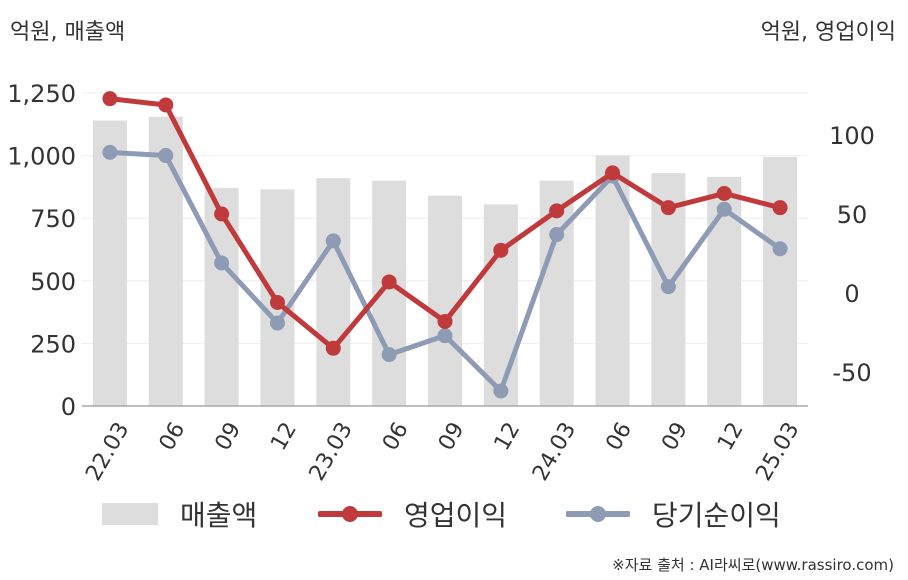 The image size is (908, 580). Describe the element at coordinates (753, 565) in the screenshot. I see `source-note: ※자료 출처 : AI라씨로(www.rassiro.com)` at that location.